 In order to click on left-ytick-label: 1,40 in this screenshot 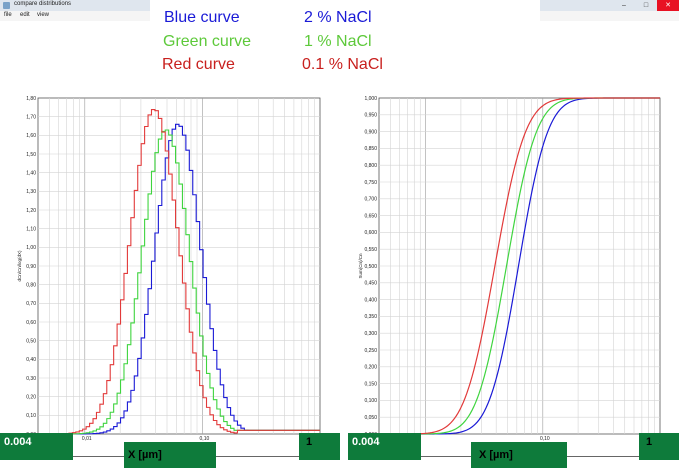, I will do `click(31, 173)`.